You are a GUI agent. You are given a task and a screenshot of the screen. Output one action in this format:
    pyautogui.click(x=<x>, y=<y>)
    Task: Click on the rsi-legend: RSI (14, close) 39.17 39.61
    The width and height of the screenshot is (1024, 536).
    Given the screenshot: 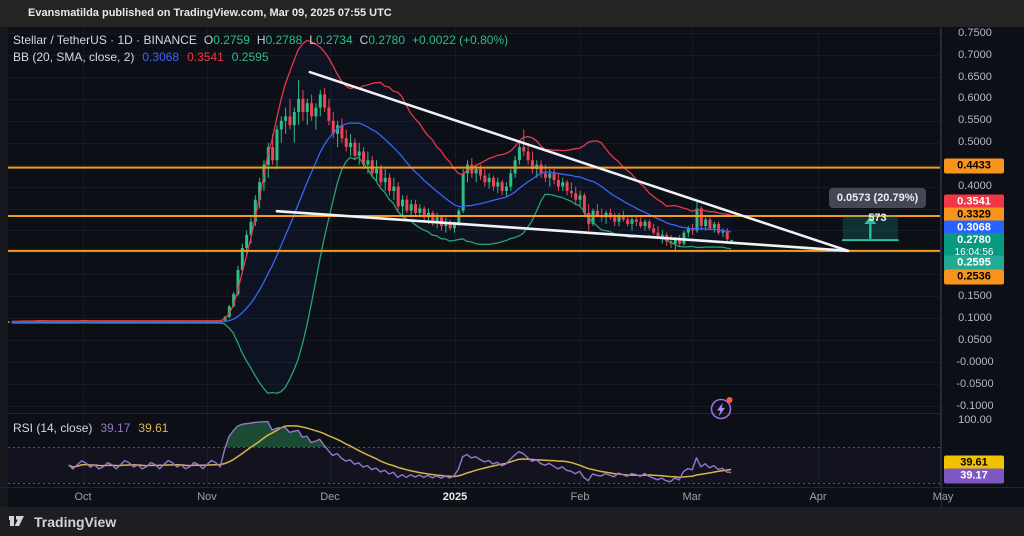 What is the action you would take?
    pyautogui.click(x=90, y=428)
    